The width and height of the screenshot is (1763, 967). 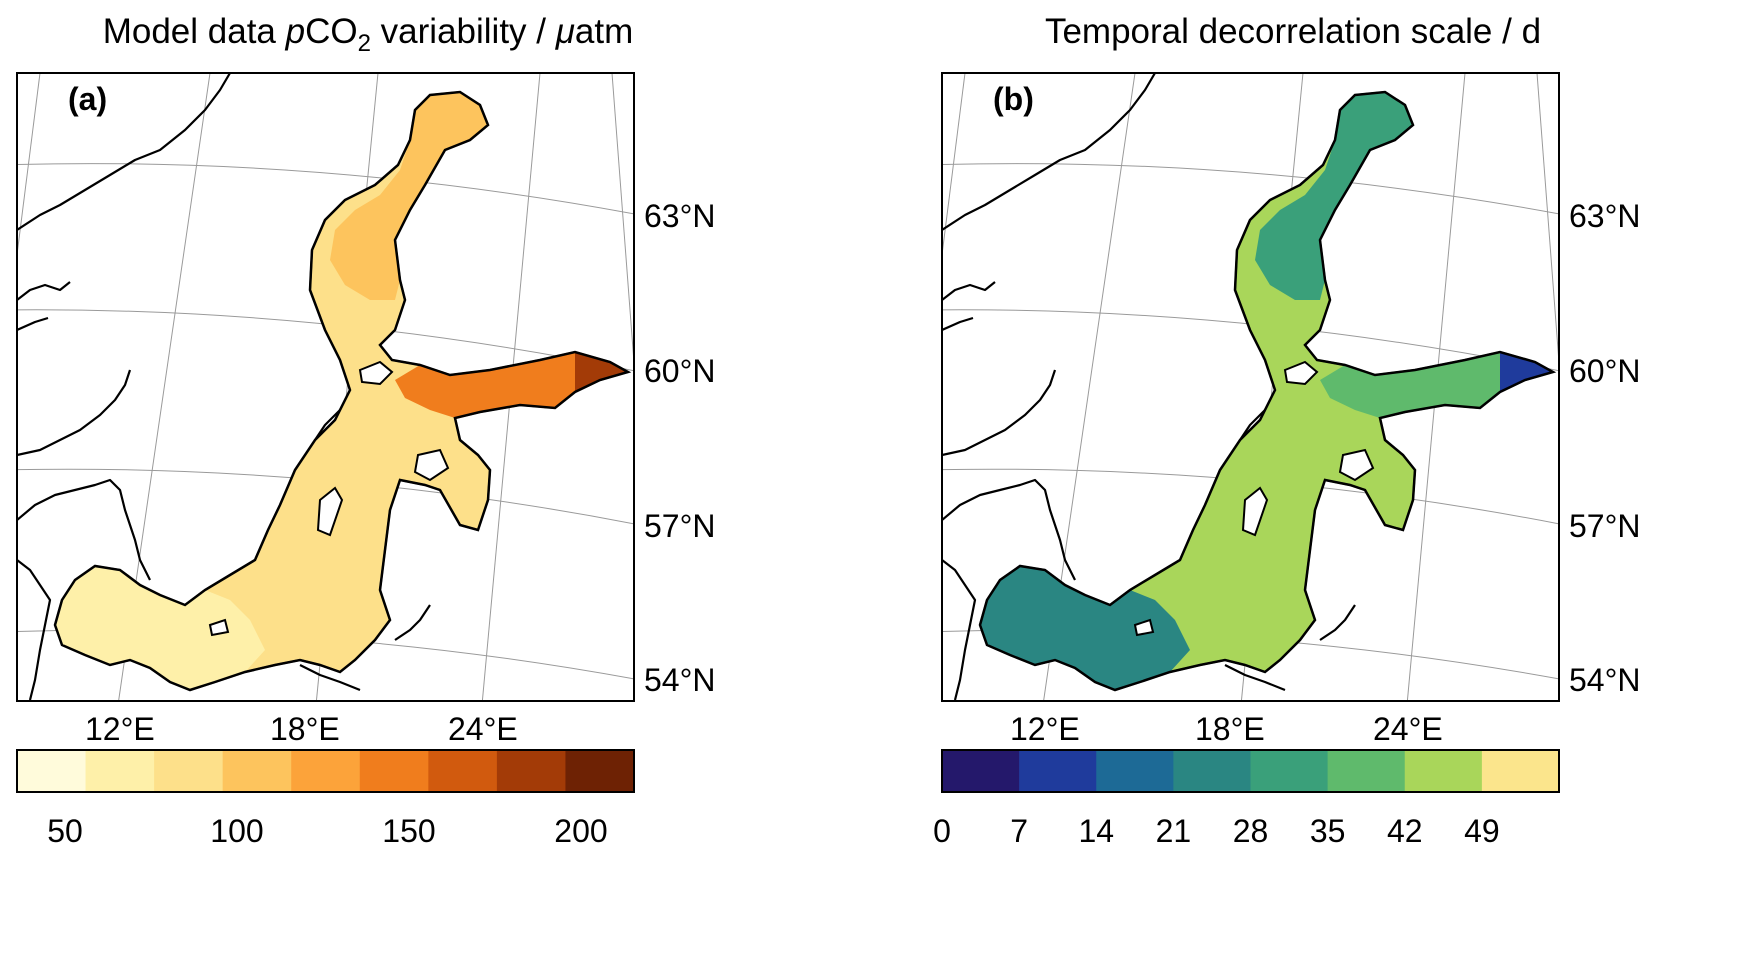 I want to click on colorbar: 0 7 14 21 28 35 42 49, so click(x=1246, y=799).